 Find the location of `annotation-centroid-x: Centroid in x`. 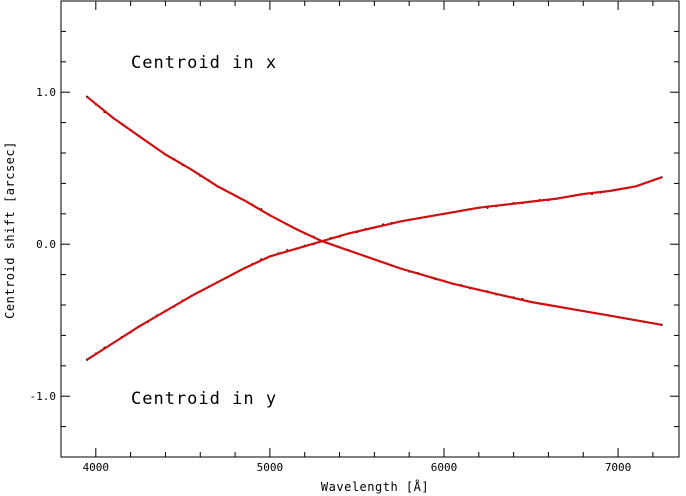

annotation-centroid-x: Centroid in x is located at coordinates (204, 63).